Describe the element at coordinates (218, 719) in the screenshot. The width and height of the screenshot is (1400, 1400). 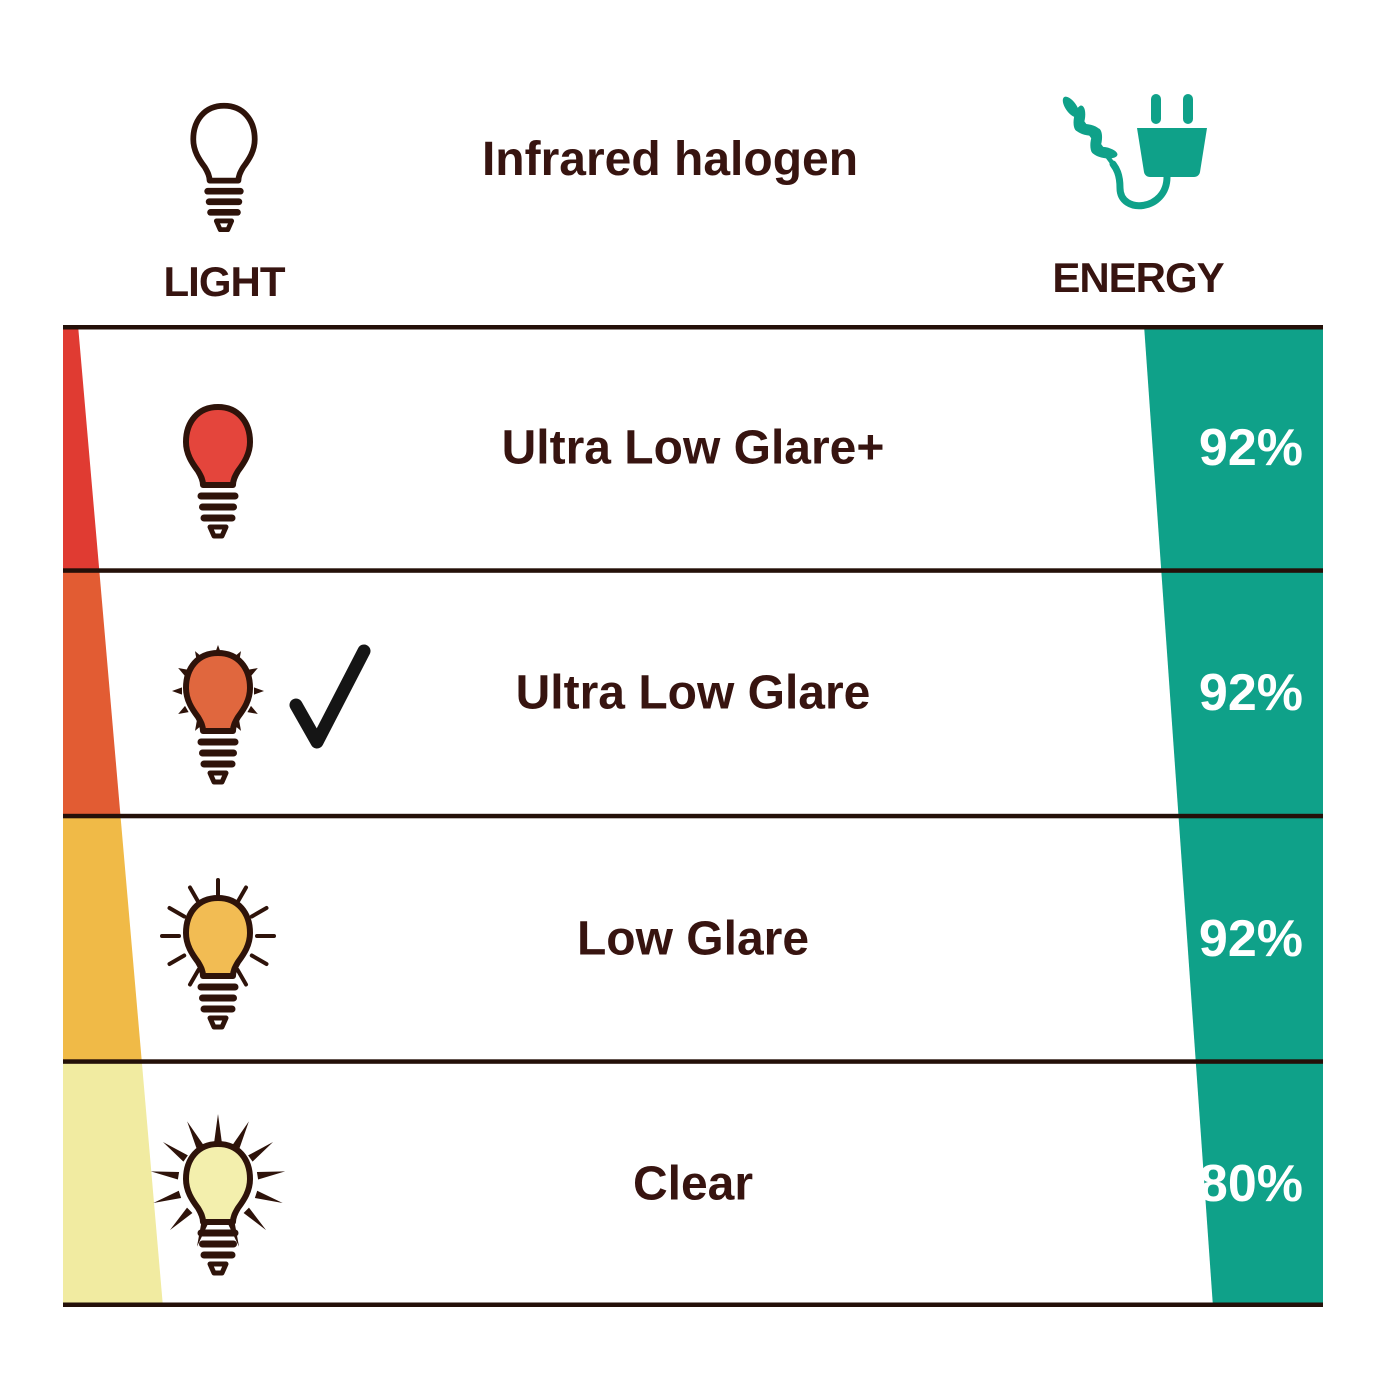
I see `bulb-orange-rays-icon` at that location.